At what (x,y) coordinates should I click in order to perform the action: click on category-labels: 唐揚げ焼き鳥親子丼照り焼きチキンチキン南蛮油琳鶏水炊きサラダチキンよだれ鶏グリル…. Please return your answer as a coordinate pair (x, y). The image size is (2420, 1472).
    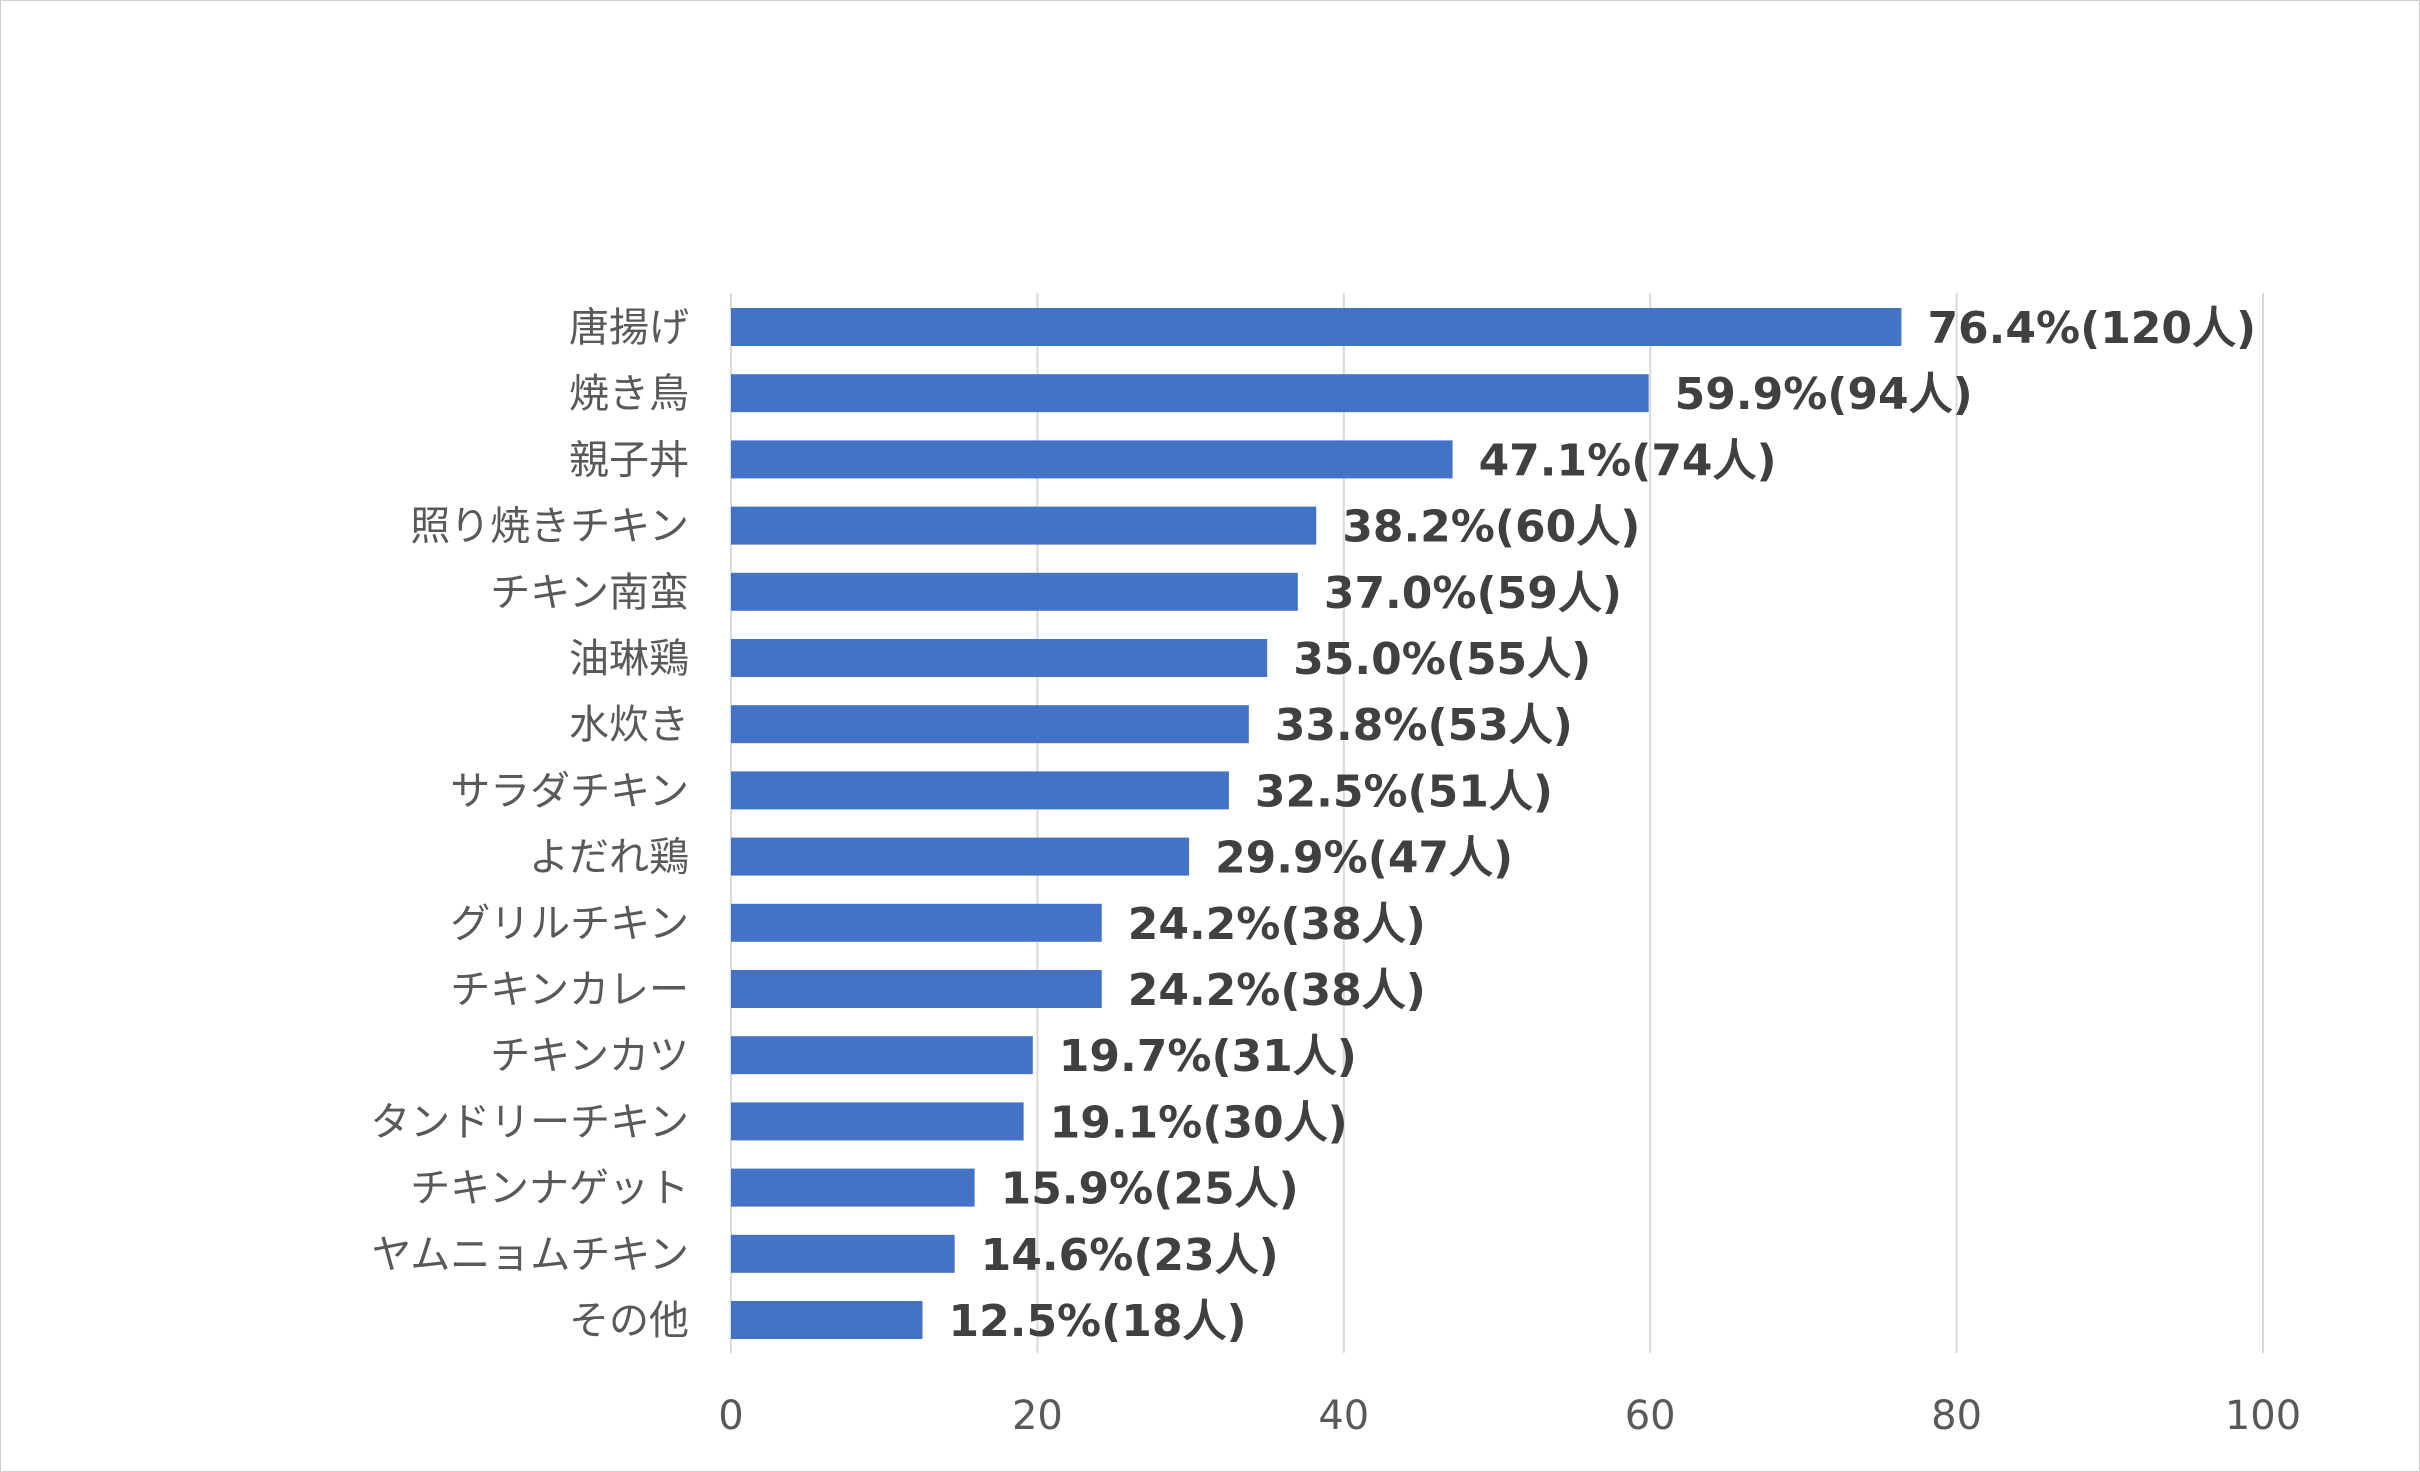
    Looking at the image, I should click on (529, 824).